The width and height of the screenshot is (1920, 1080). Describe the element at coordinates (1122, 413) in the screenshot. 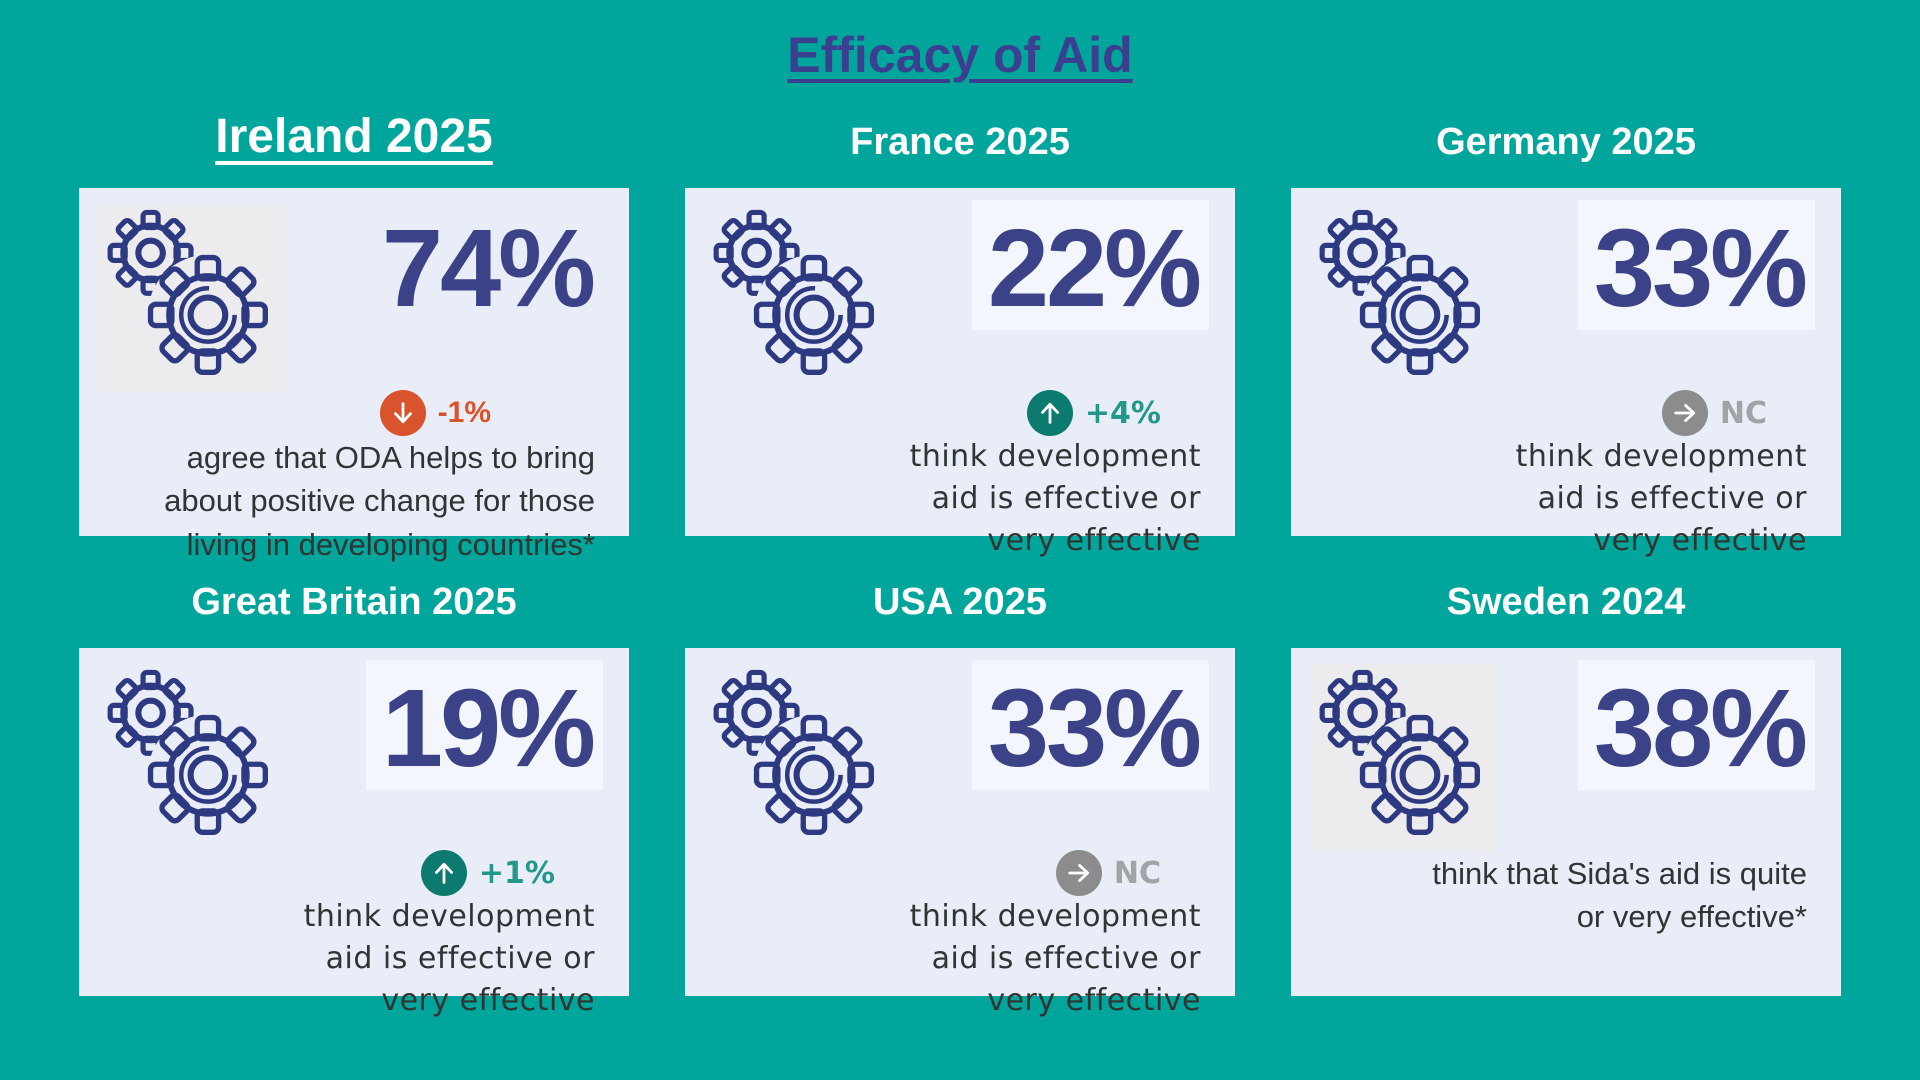

I see `change-value: +4%` at that location.